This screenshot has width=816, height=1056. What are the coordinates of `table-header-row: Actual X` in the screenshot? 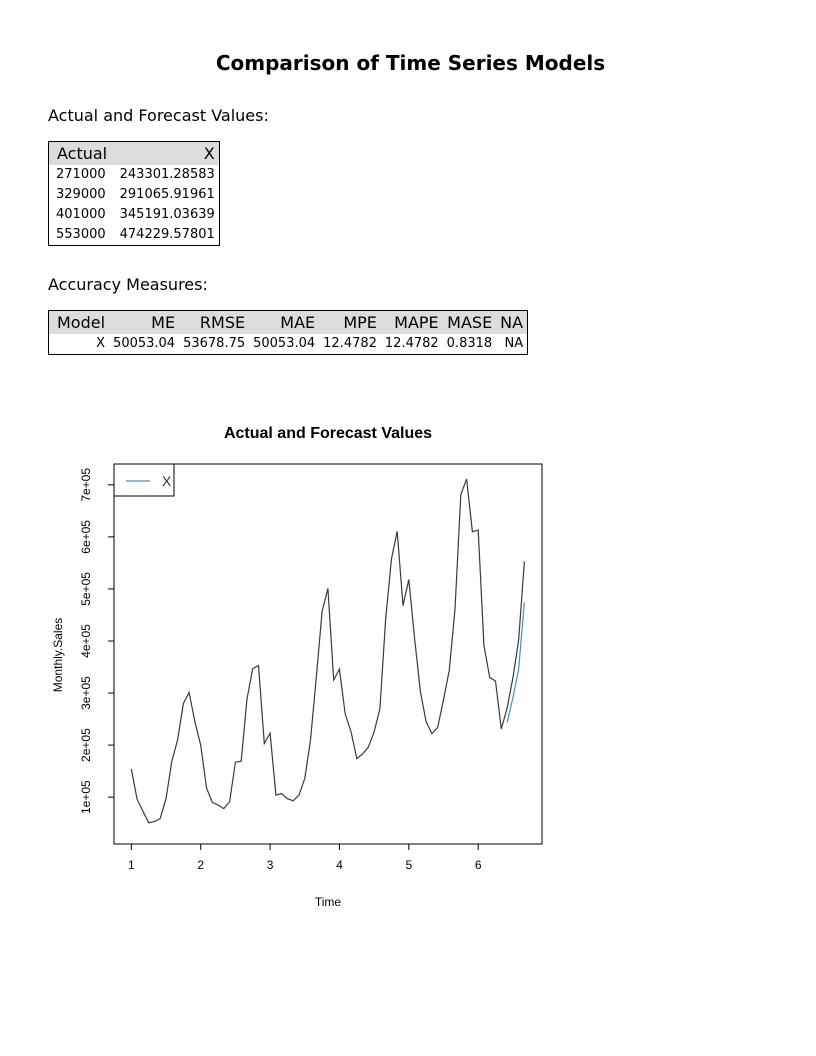 It's located at (134, 153).